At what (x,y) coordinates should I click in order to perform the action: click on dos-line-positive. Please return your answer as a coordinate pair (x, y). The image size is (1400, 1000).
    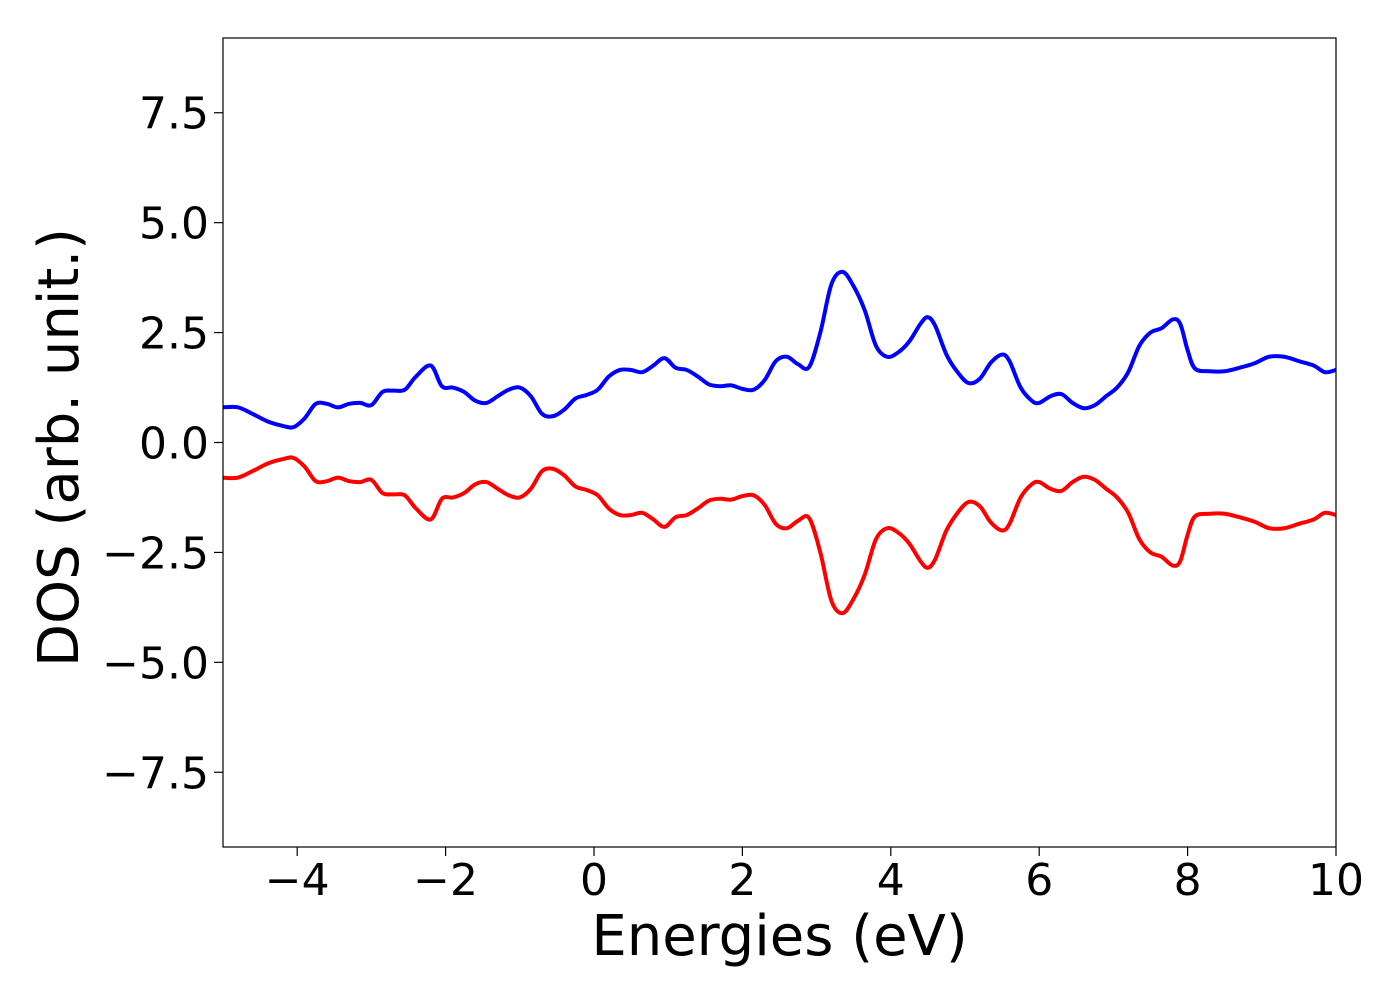
    Looking at the image, I should click on (779, 349).